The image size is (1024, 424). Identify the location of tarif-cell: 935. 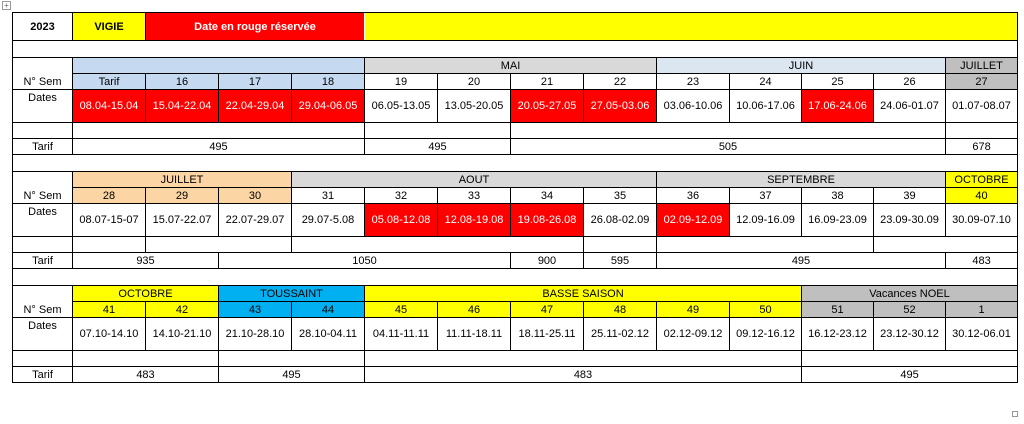
(145, 260).